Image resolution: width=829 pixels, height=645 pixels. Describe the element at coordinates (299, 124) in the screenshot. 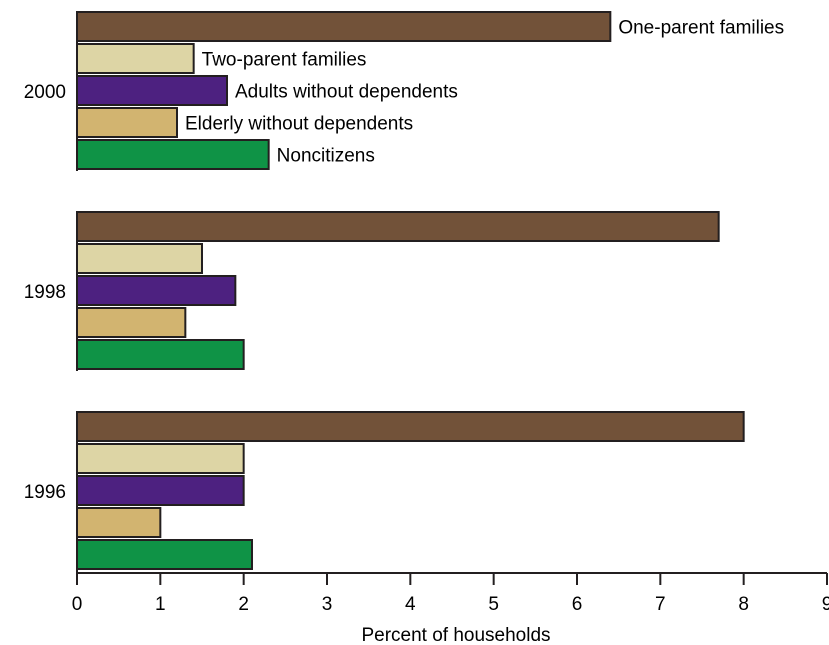

I see `series-label-3: Elderly without dependents` at that location.